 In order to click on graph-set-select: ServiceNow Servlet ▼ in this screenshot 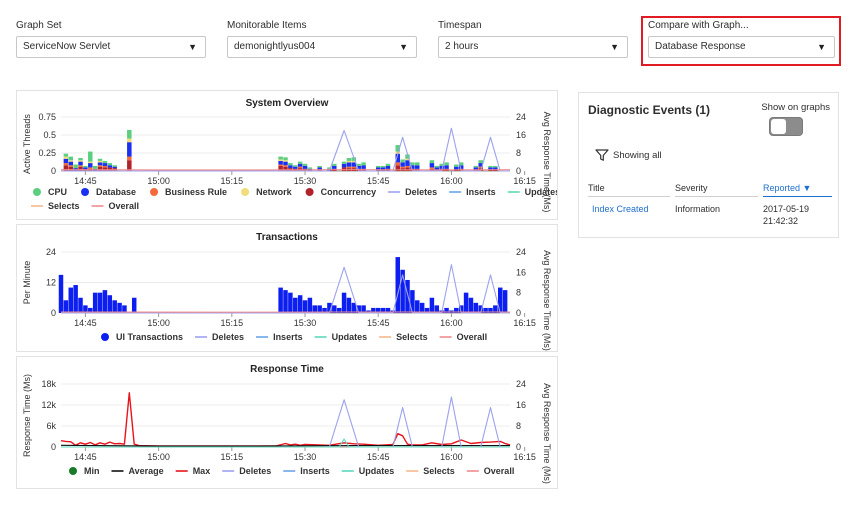, I will do `click(111, 47)`.